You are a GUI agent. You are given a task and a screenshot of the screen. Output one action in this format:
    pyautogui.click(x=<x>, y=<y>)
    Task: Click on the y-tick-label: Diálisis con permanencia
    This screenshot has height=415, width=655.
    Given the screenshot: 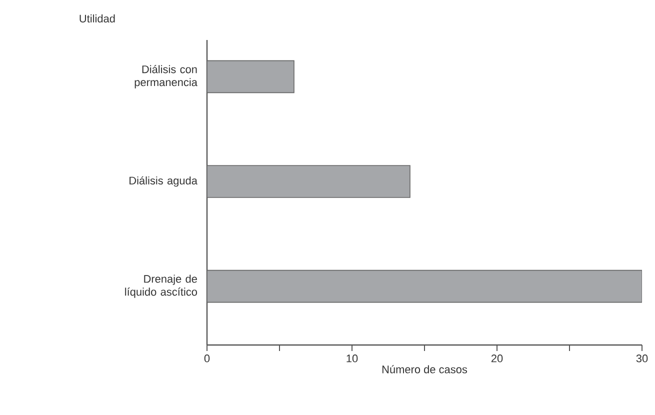 What is the action you would take?
    pyautogui.click(x=166, y=76)
    